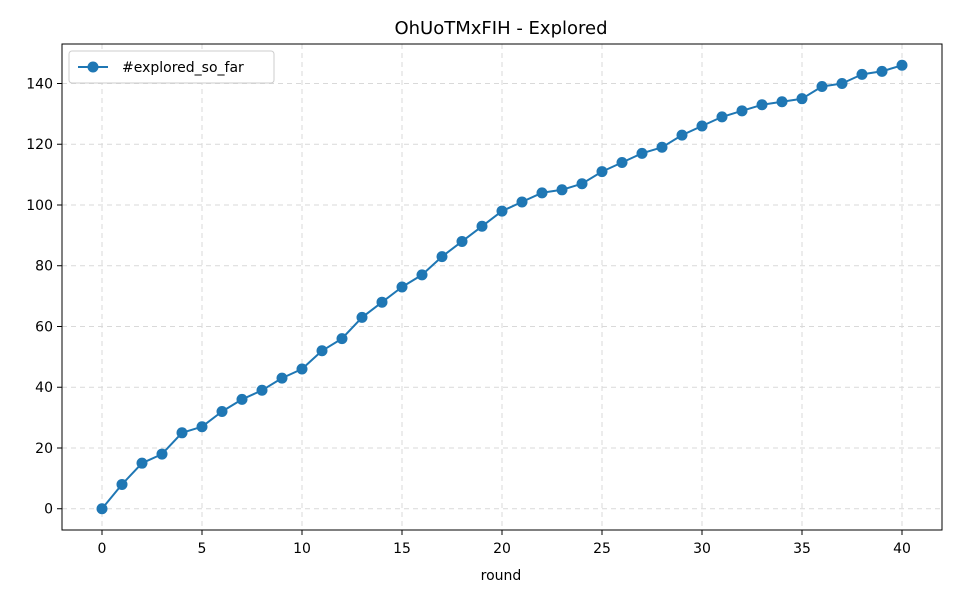 This screenshot has height=600, width=960. Describe the element at coordinates (702, 549) in the screenshot. I see `x-tick-label: 30` at that location.